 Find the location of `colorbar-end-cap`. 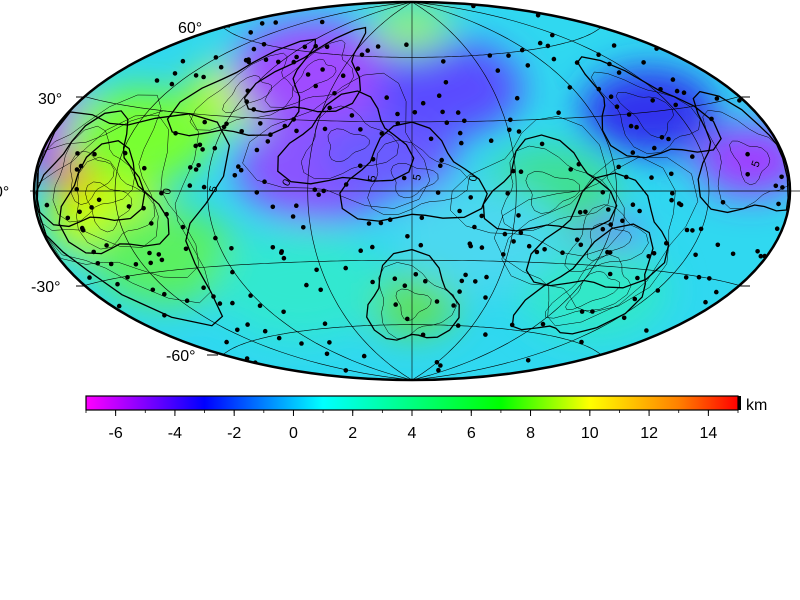

colorbar-end-cap is located at coordinates (739, 403).